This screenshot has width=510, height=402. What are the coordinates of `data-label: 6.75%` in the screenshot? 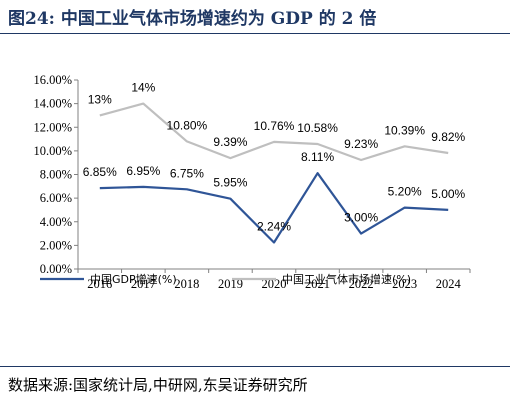 It's located at (187, 173).